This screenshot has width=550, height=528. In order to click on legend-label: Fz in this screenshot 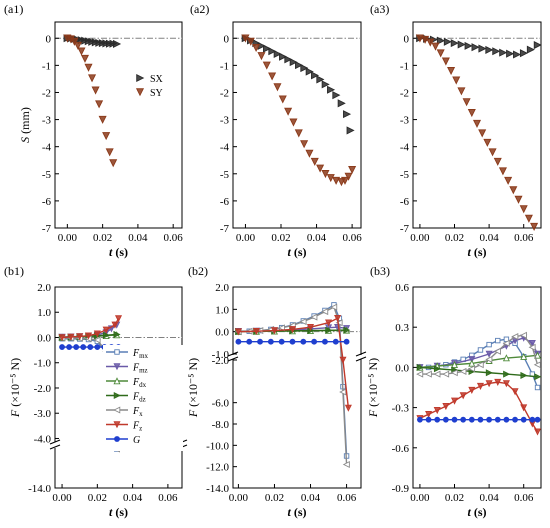, I will do `click(137, 427)`.